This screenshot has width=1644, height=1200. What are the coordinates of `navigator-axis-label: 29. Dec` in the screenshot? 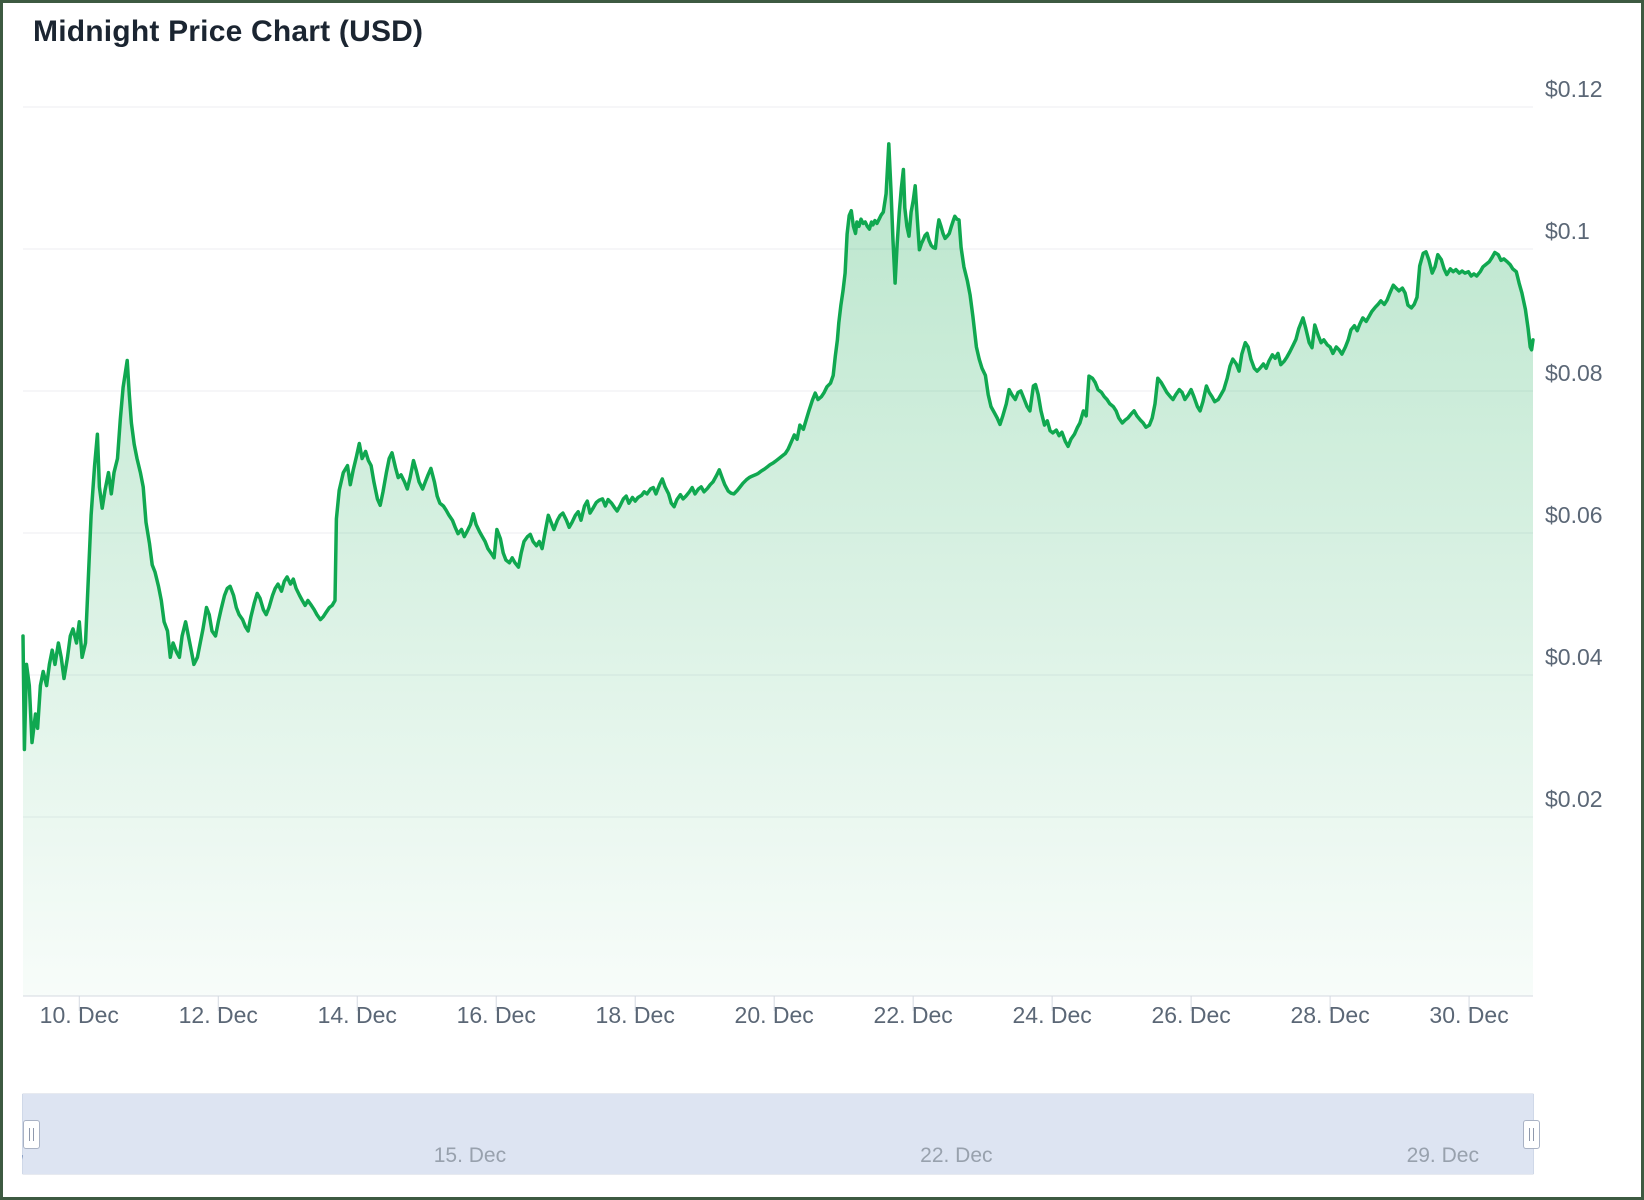 It's located at (1442, 1155).